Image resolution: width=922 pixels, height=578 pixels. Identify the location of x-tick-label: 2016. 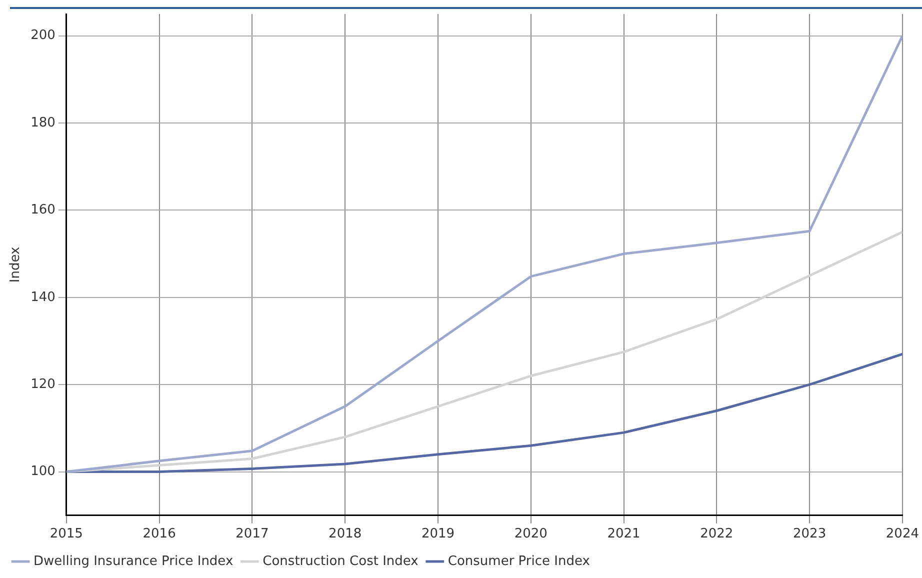
(159, 534).